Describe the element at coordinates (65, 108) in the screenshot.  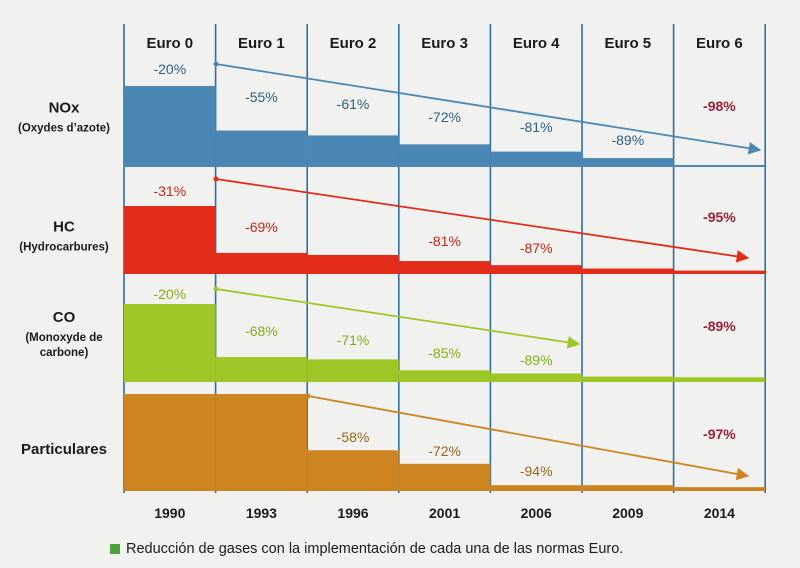
I see `row-label: NOx` at that location.